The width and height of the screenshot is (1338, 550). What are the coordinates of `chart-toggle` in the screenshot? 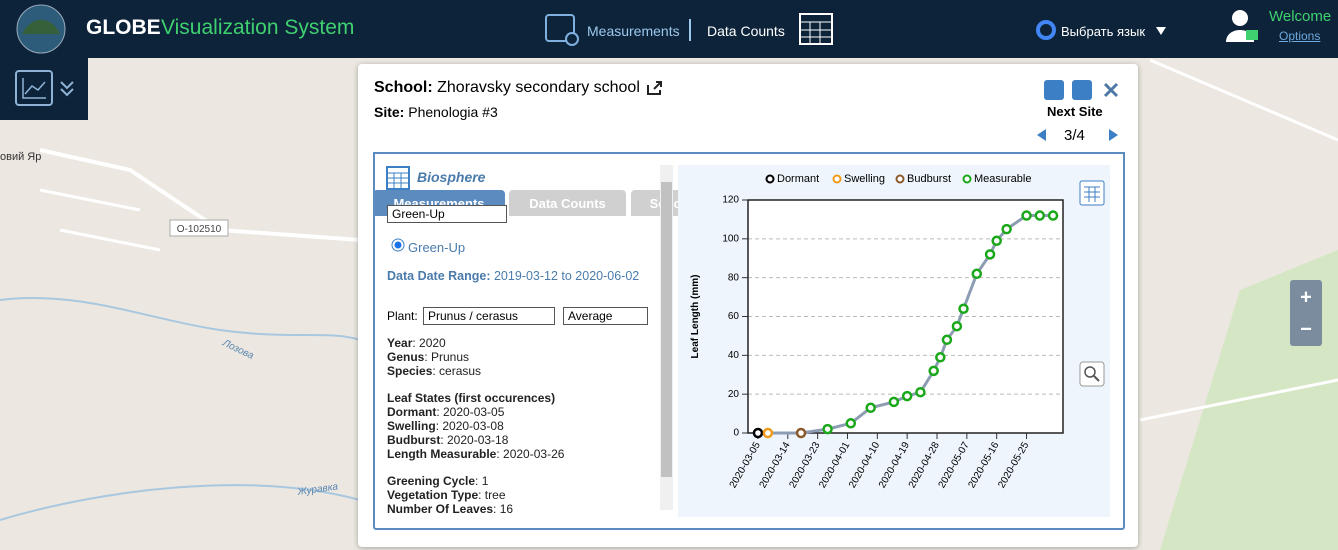 It's located at (34, 88).